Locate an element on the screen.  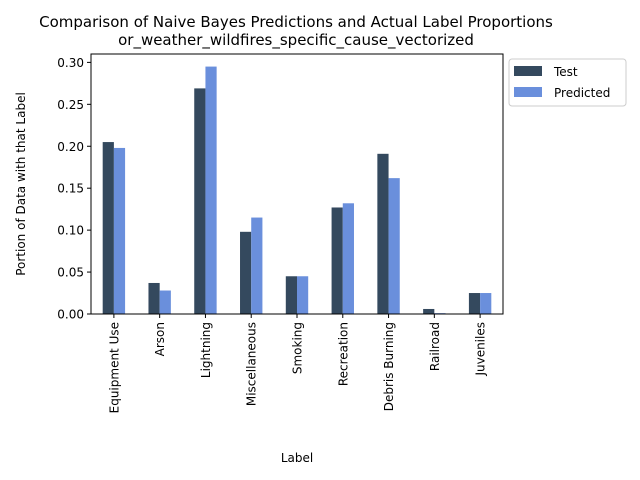
bar-predicted-debris-burning is located at coordinates (394, 246).